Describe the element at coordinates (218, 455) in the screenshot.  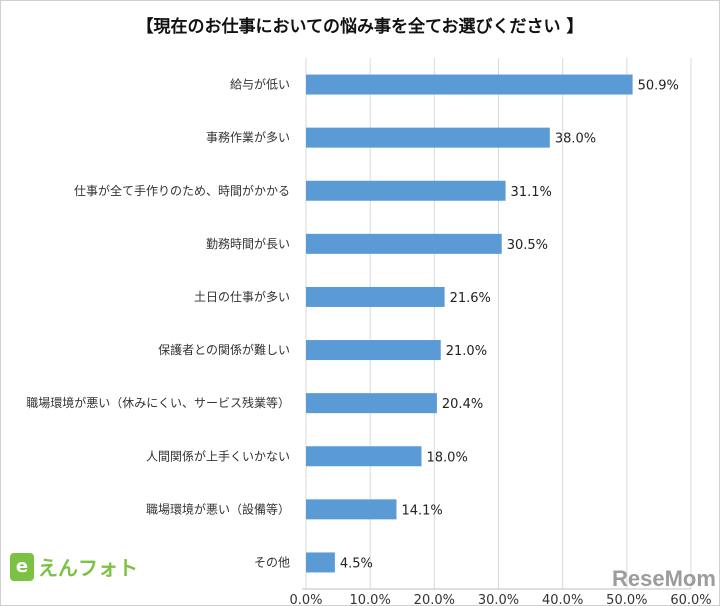
I see `category-label: 人間関係が上手くいかない` at that location.